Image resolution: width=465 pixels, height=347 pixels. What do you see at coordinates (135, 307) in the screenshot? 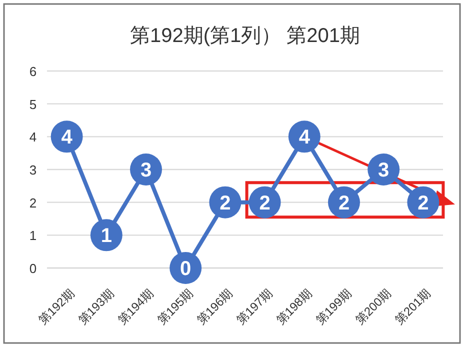
I see `x-tick-label: 第194期` at bounding box center [135, 307].